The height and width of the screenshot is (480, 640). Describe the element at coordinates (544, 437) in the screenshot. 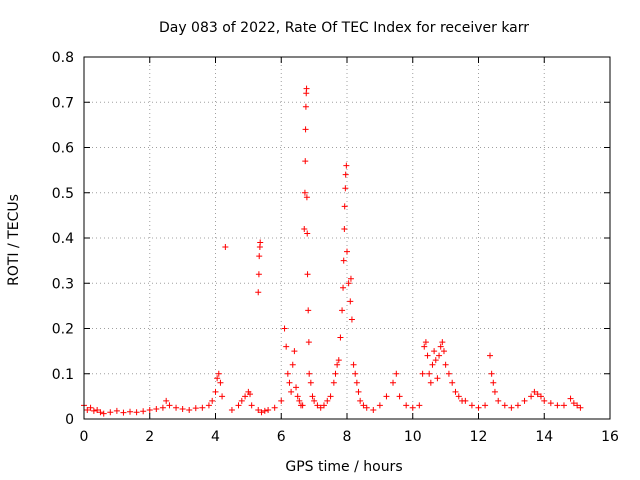

I see `x-tick-label: 14` at that location.